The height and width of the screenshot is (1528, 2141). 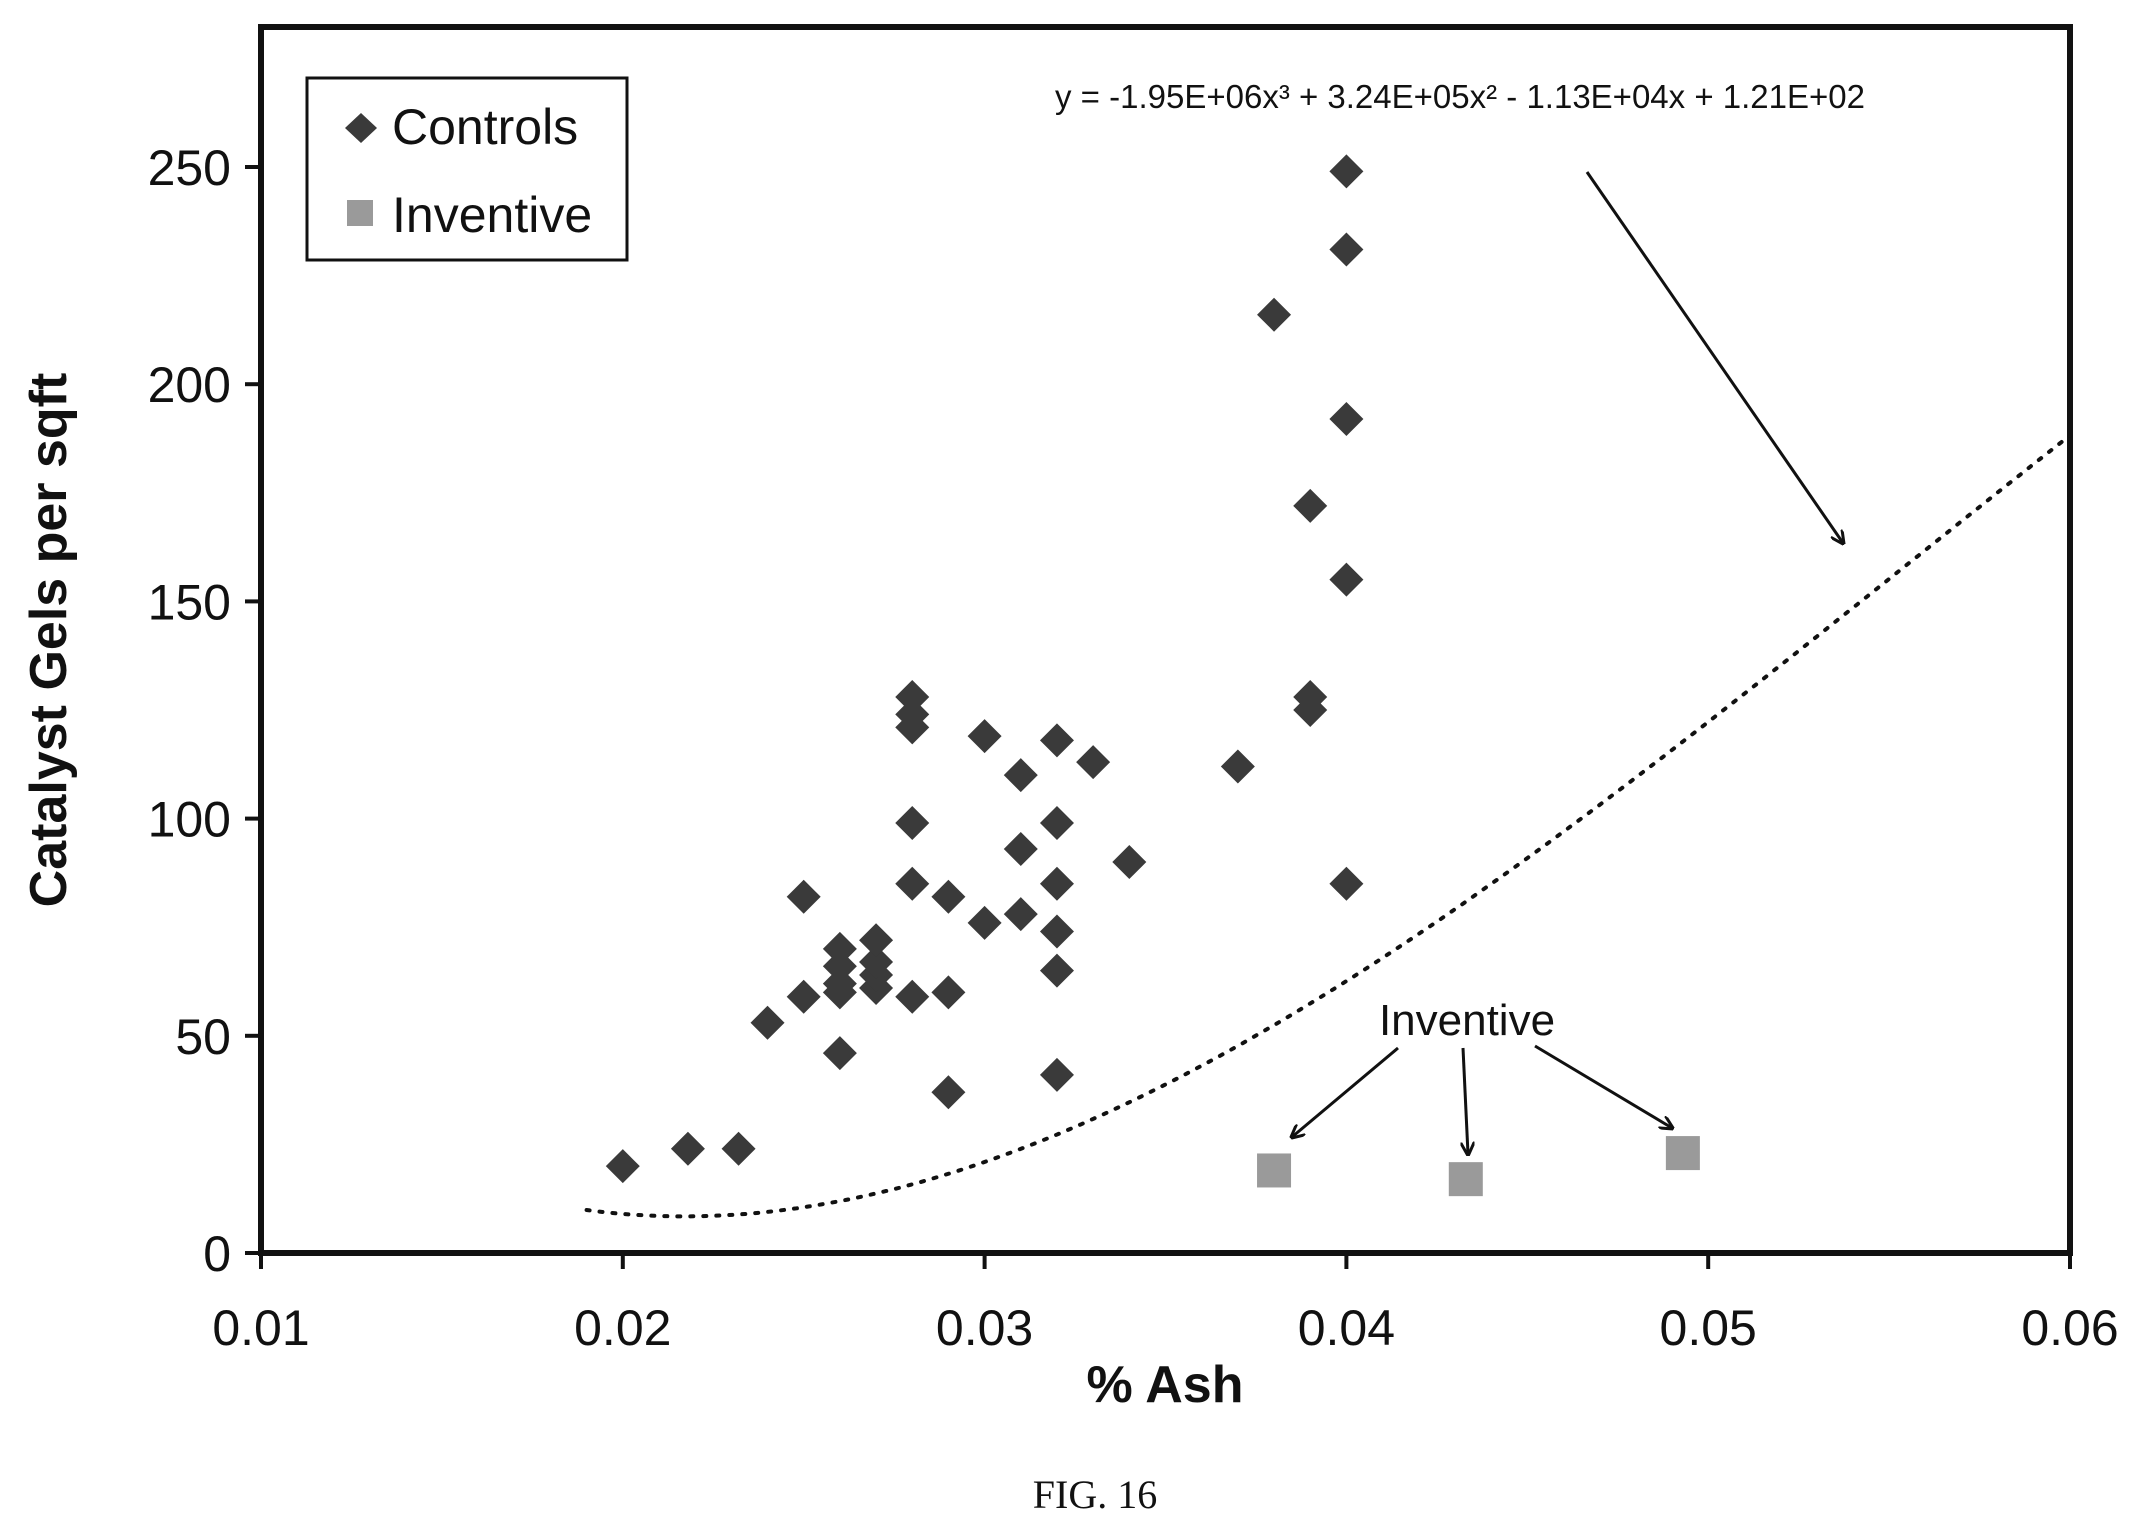 I want to click on y-tick-label: 0, so click(x=217, y=1254).